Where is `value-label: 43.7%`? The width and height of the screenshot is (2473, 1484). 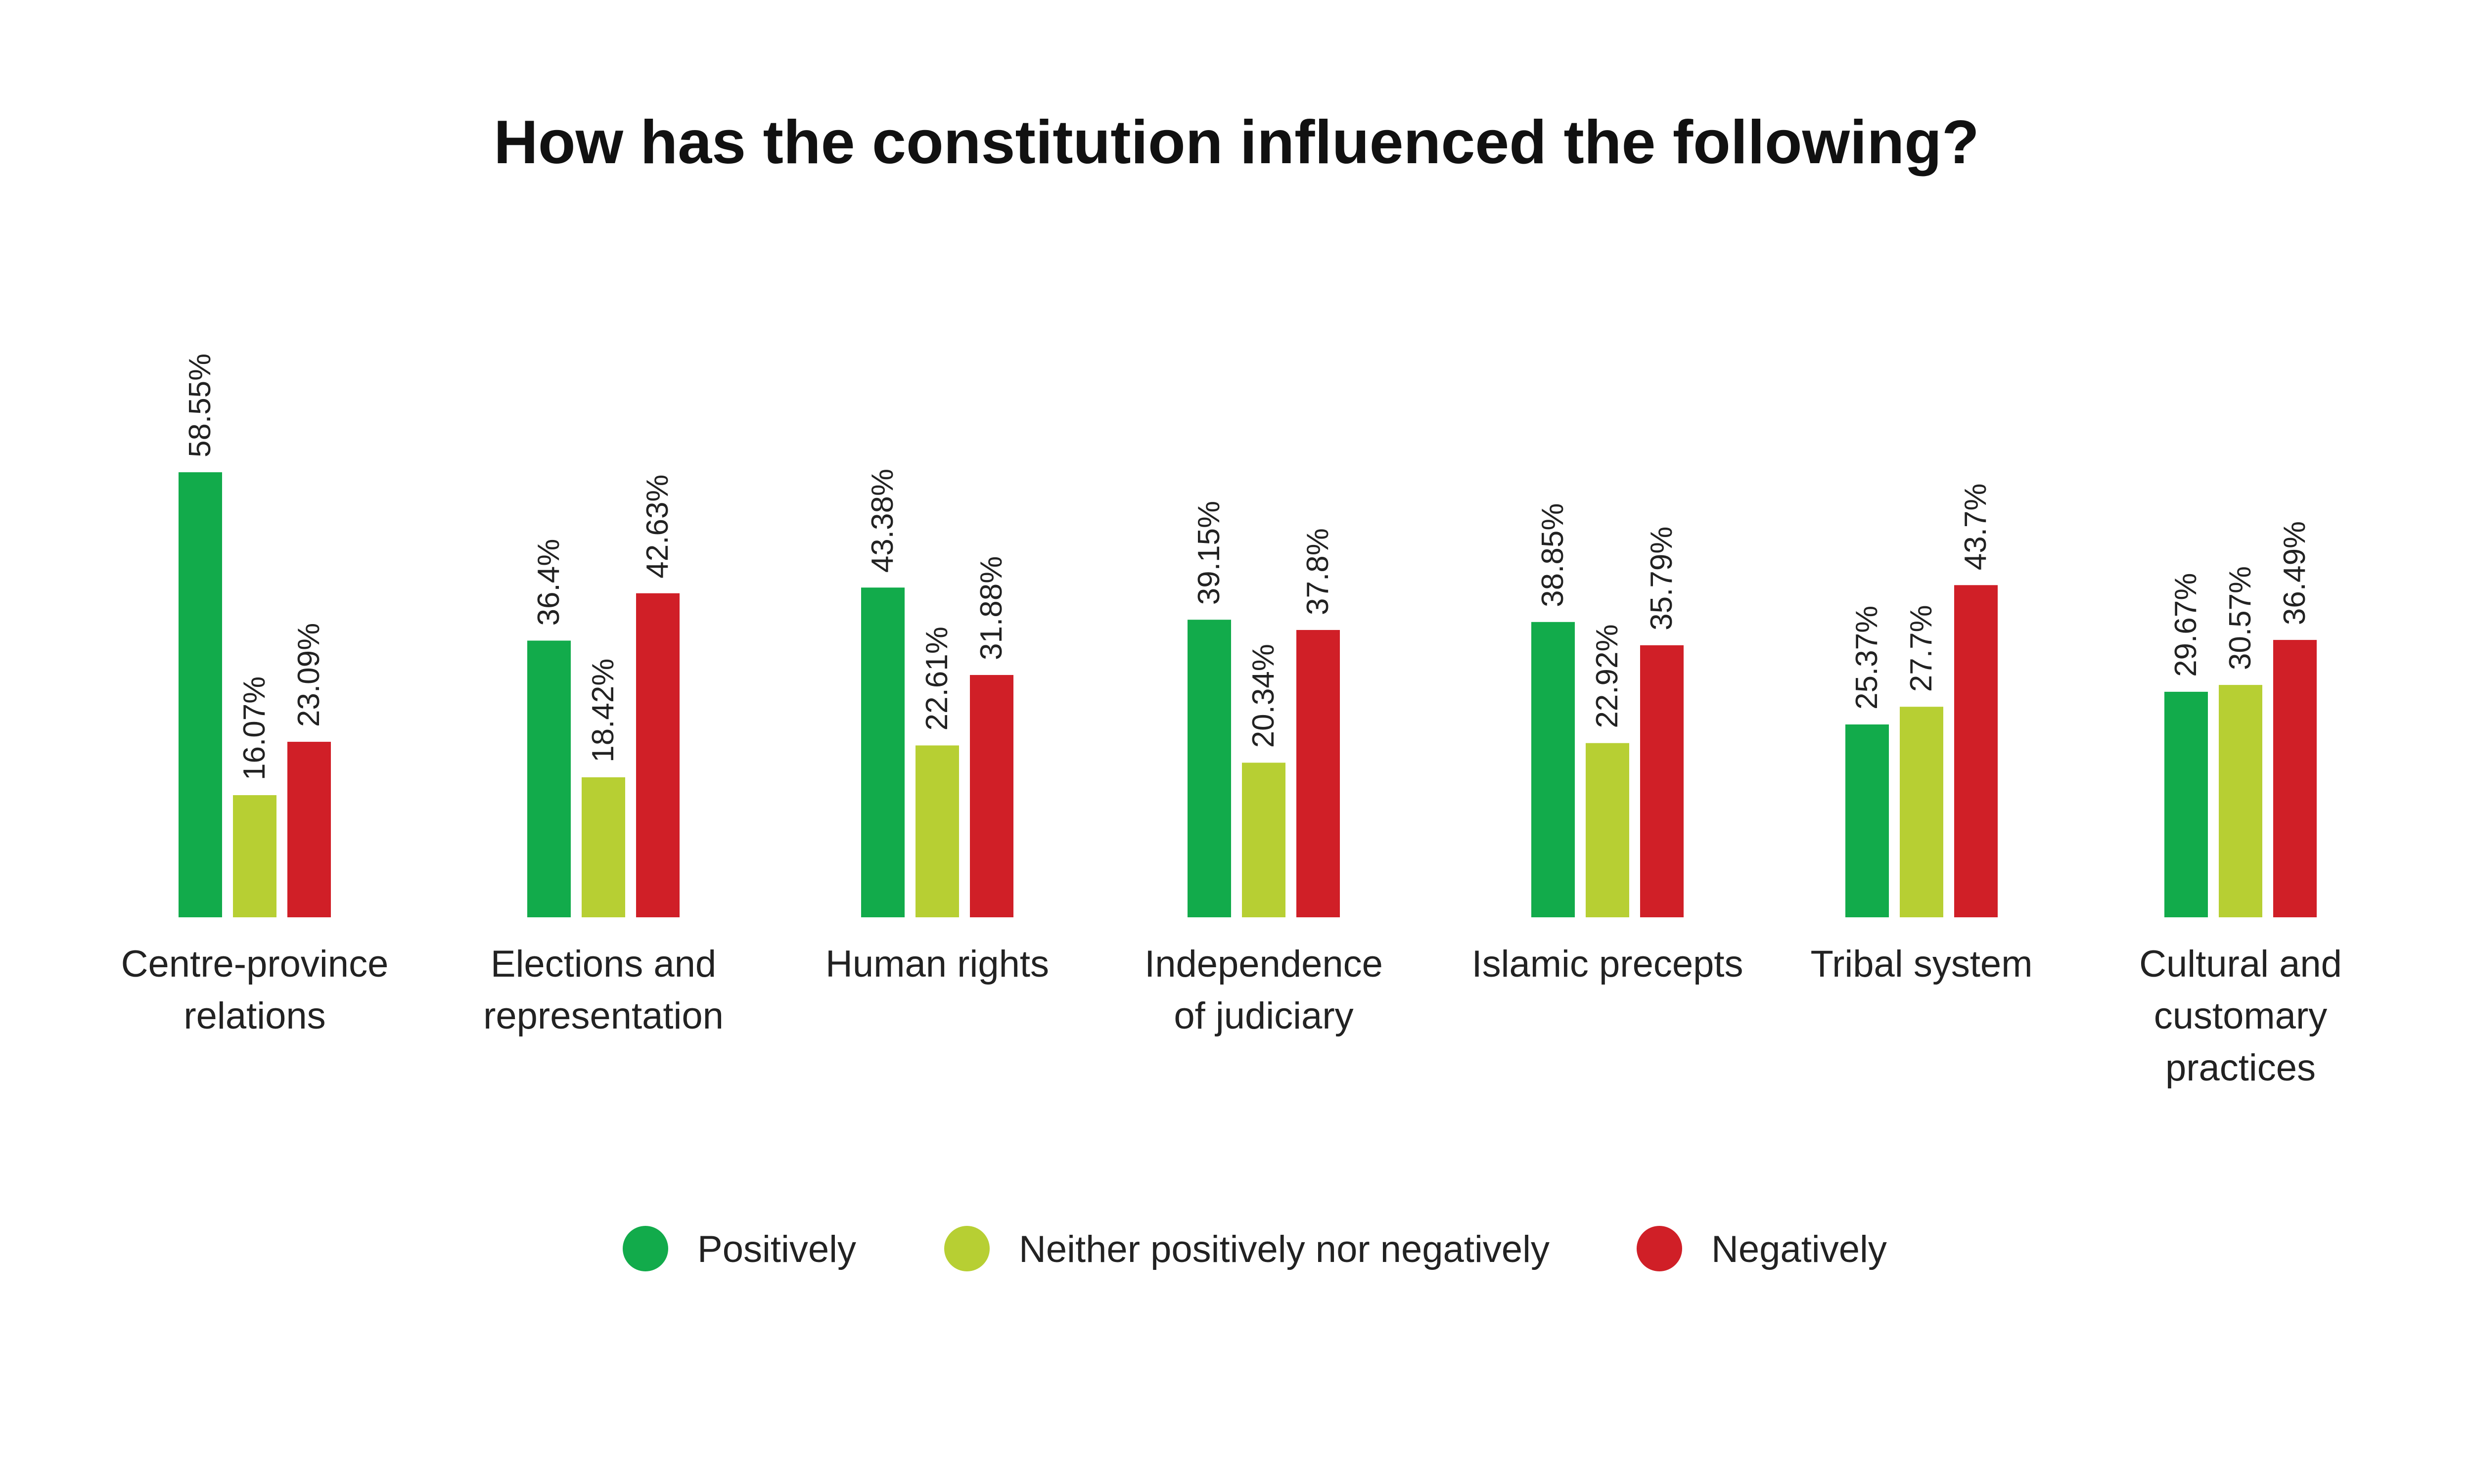
value-label: 43.7% is located at coordinates (1976, 526).